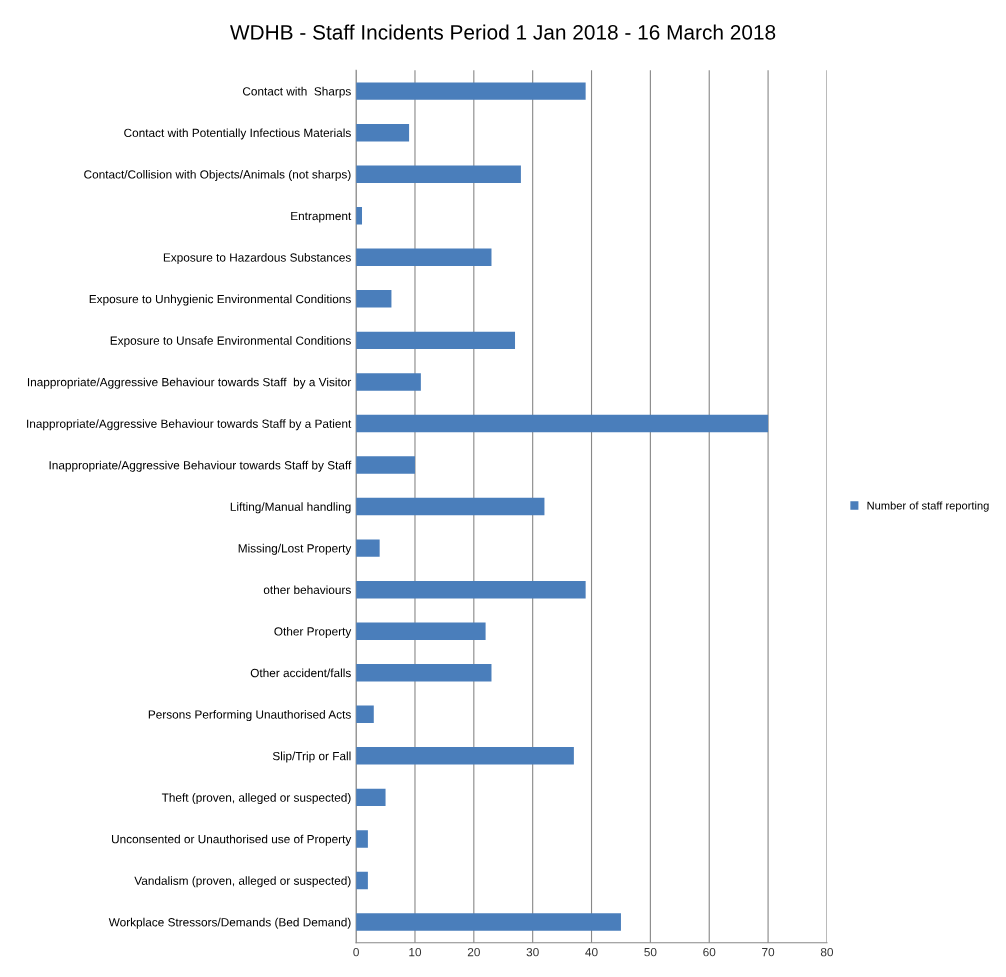 The width and height of the screenshot is (1006, 977). What do you see at coordinates (296, 92) in the screenshot?
I see `y-tick-label: Contact with Sharps` at bounding box center [296, 92].